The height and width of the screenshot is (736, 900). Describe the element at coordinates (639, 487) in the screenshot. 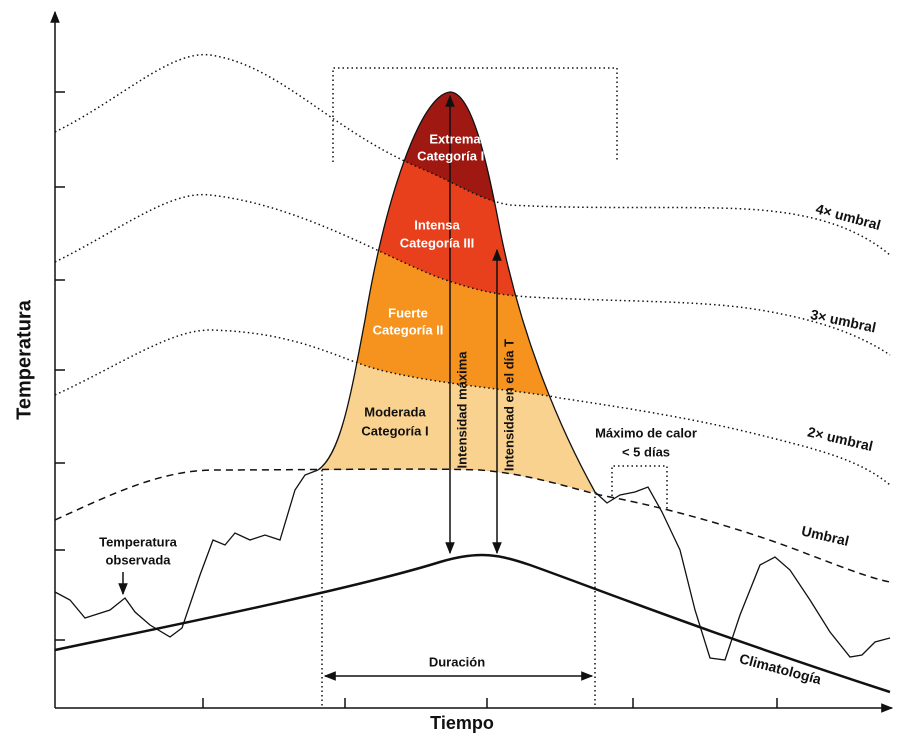

I see `short-peak-box` at that location.